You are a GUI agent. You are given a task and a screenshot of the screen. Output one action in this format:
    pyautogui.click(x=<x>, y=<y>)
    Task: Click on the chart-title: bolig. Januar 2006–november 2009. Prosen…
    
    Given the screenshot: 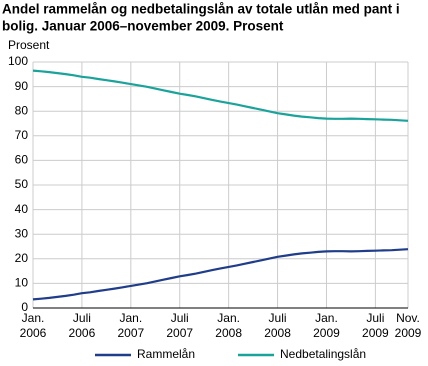 What is the action you would take?
    pyautogui.click(x=143, y=26)
    